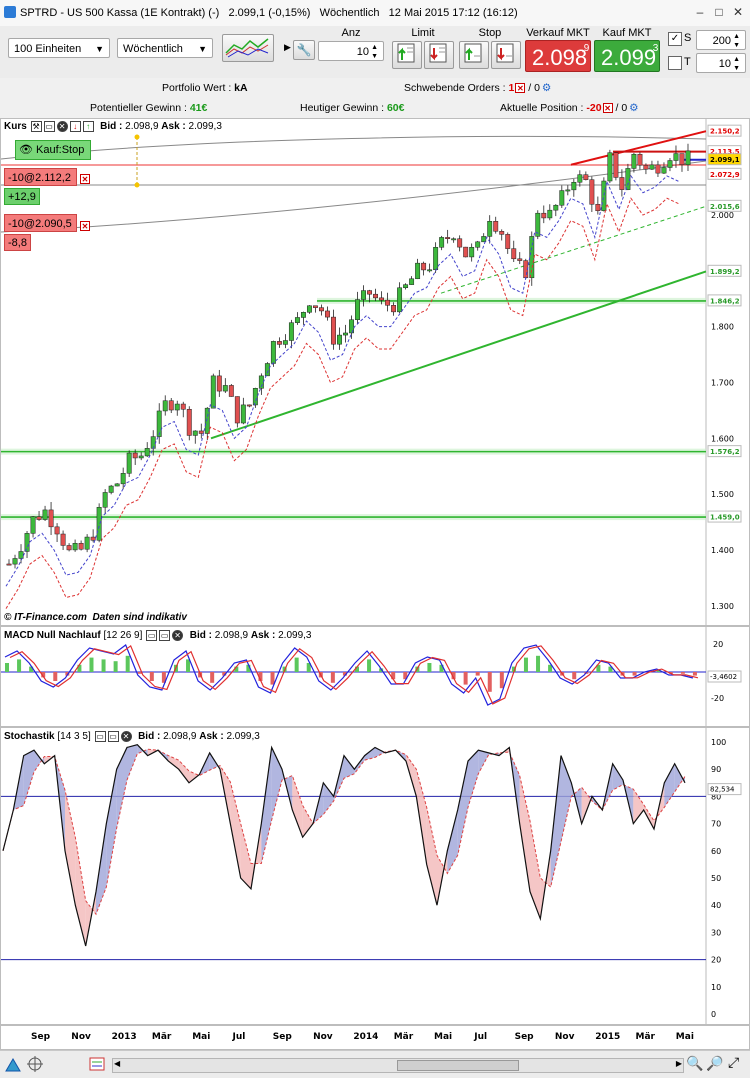 The height and width of the screenshot is (1078, 750). What do you see at coordinates (59, 48) in the screenshot?
I see `units-select: 100 Einheiten ▼` at bounding box center [59, 48].